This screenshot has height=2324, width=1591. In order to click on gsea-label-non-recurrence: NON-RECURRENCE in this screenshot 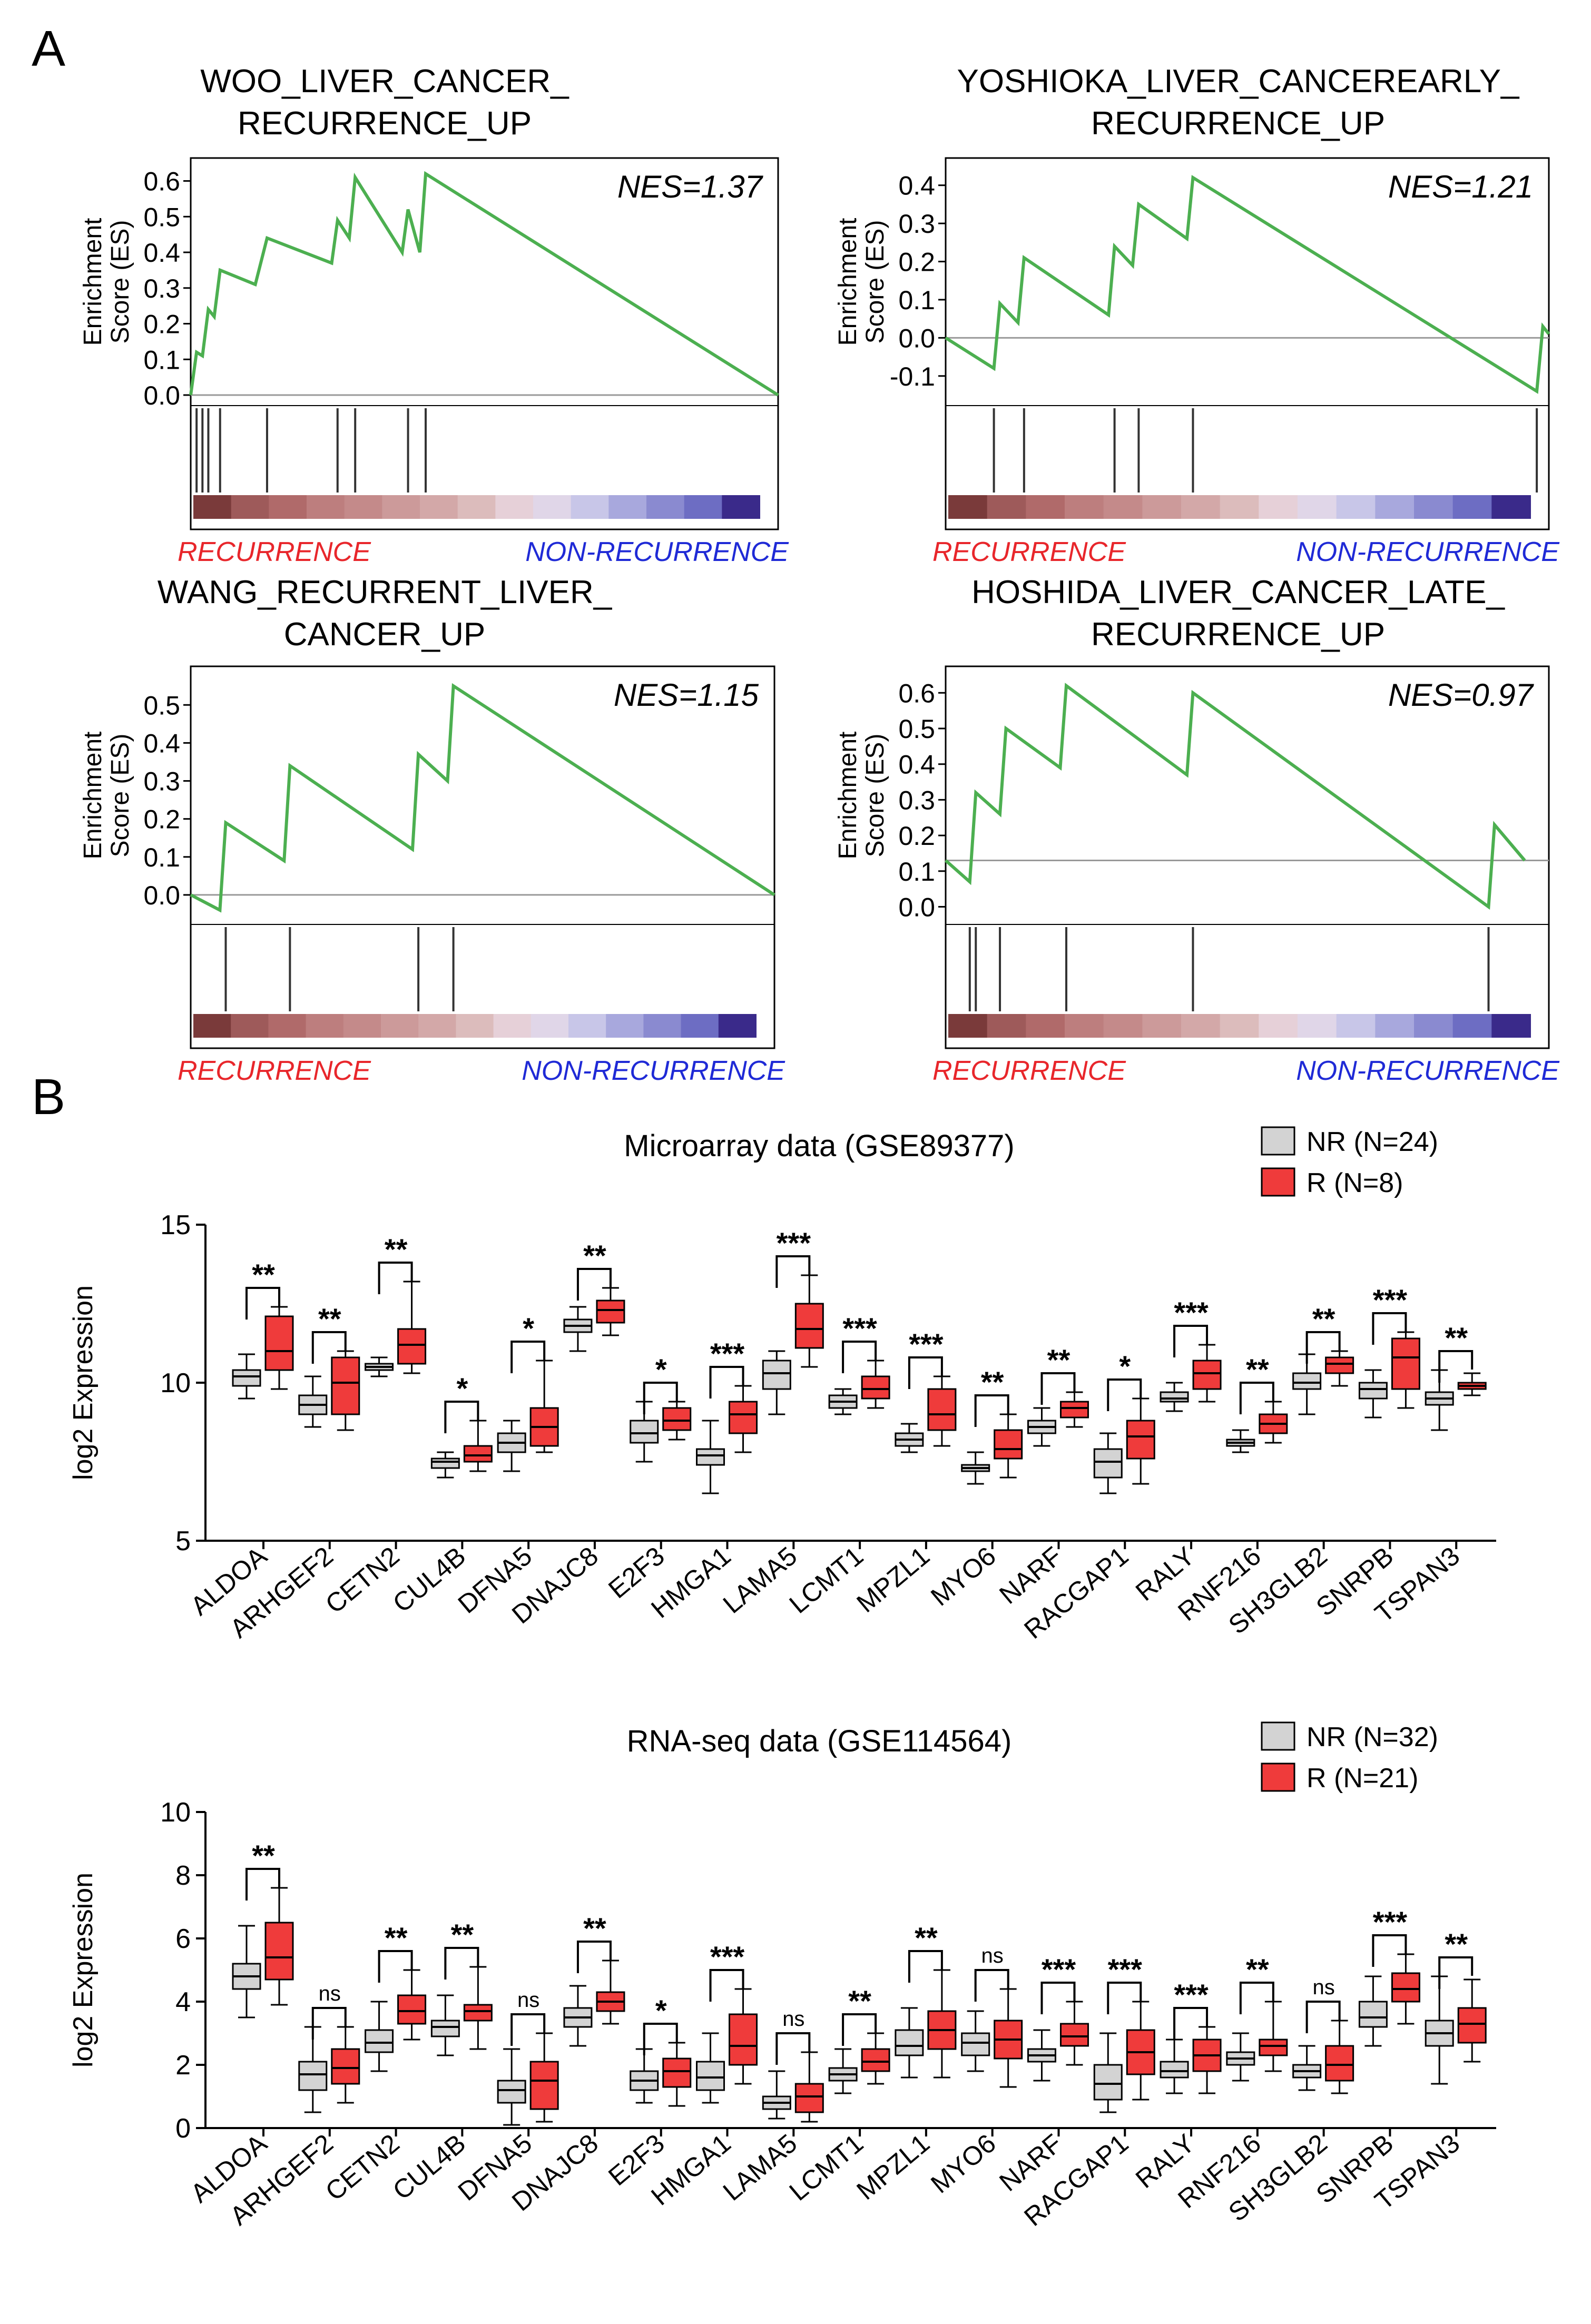, I will do `click(657, 552)`.